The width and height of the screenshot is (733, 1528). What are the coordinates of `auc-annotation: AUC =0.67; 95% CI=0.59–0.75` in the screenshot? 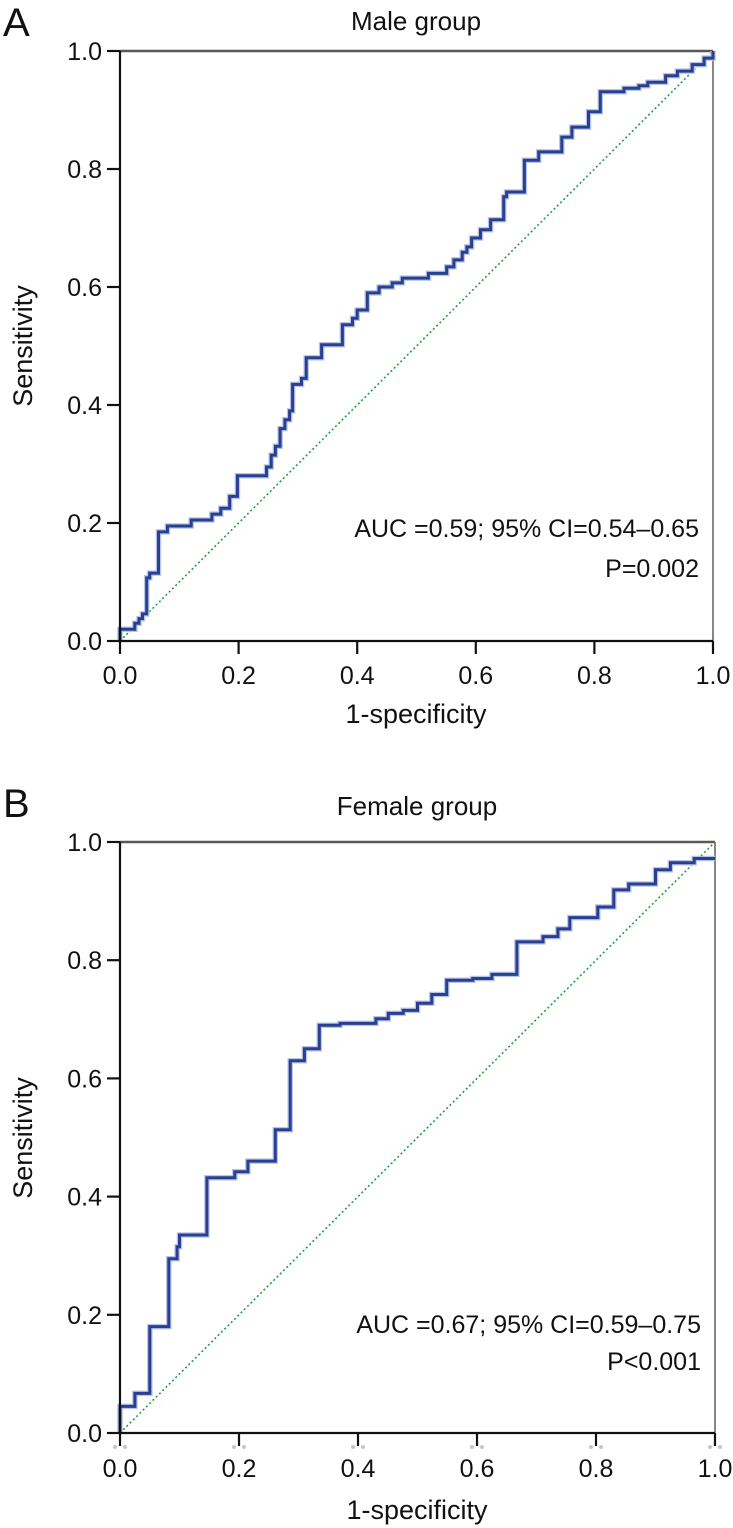 It's located at (528, 1325).